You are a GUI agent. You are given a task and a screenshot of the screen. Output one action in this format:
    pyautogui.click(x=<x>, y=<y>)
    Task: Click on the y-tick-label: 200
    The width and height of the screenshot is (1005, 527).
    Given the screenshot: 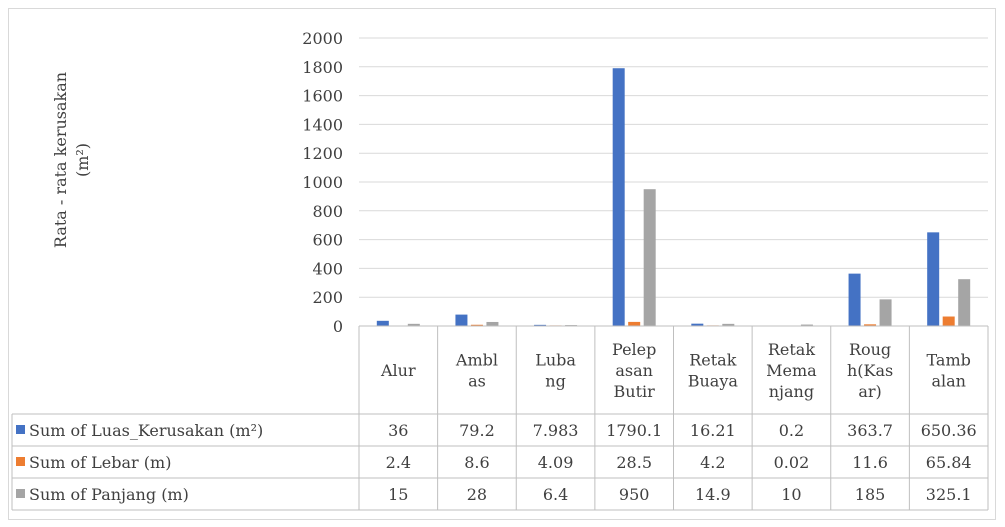 What is the action you would take?
    pyautogui.click(x=327, y=297)
    